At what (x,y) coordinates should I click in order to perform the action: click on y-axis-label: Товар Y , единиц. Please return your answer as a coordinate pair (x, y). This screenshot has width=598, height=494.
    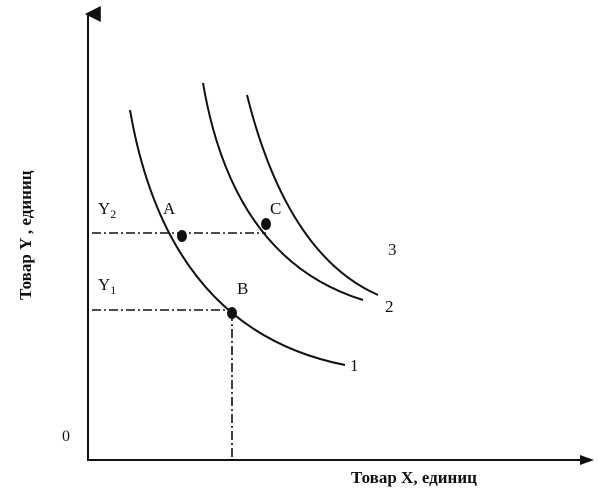
    Looking at the image, I should click on (25, 235).